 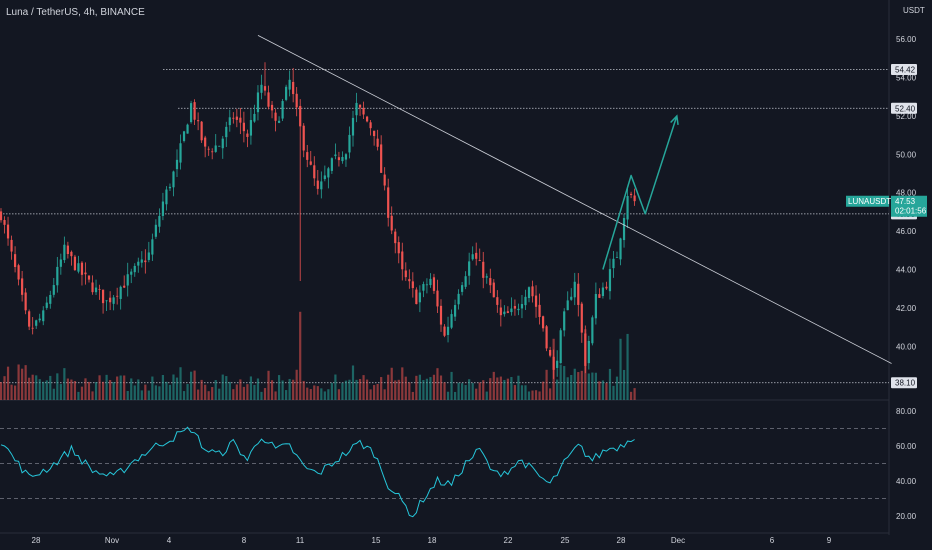 I want to click on time-axis: 28 Nov 4 8 11 15 18 22 25 28 Dec 6 9, so click(x=432, y=540).